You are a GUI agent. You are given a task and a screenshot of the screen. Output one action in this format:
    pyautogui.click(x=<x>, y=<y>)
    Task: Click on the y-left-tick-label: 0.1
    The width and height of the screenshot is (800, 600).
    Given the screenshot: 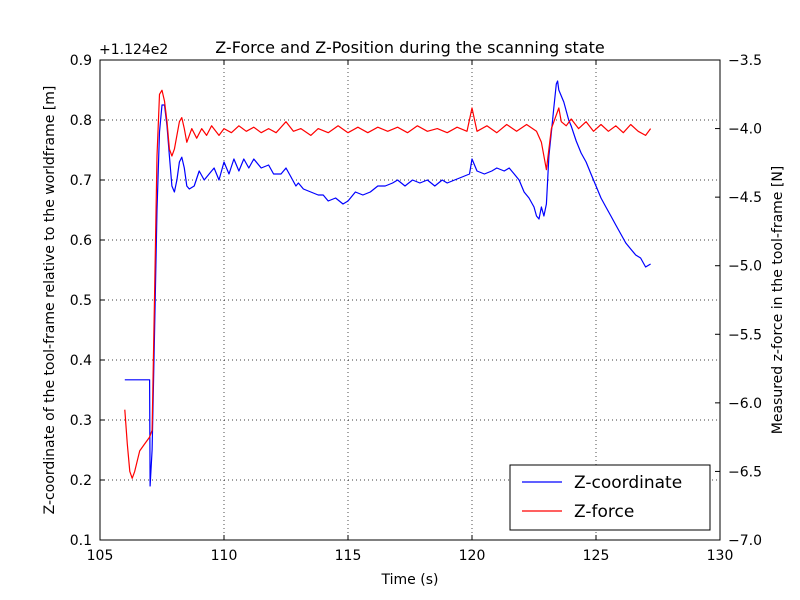 What is the action you would take?
    pyautogui.click(x=81, y=541)
    